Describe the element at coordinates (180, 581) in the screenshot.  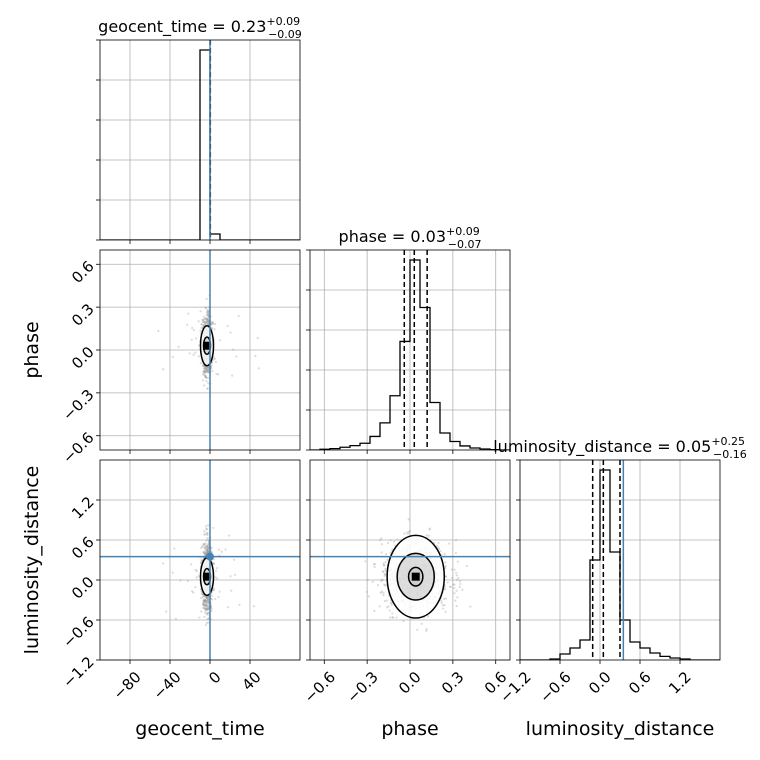
I see `panel-geocent_time-vs-luminosity_distance: −80 −40 0 40 −1.2−0.6 0.0 0.6 1.2` at that location.